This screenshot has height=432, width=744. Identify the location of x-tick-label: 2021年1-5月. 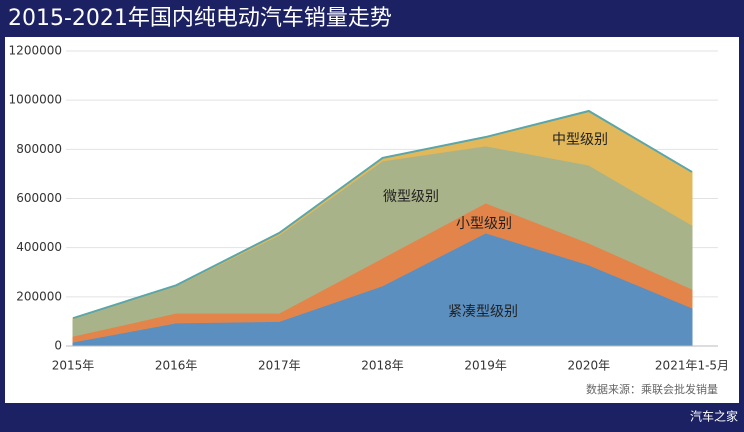
(692, 366).